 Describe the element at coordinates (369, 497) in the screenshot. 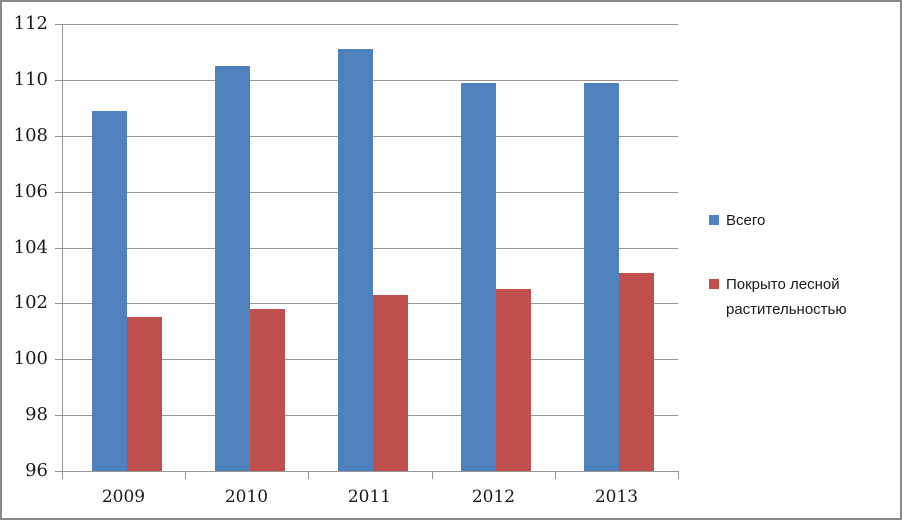

I see `x-tick-label: 2011` at that location.